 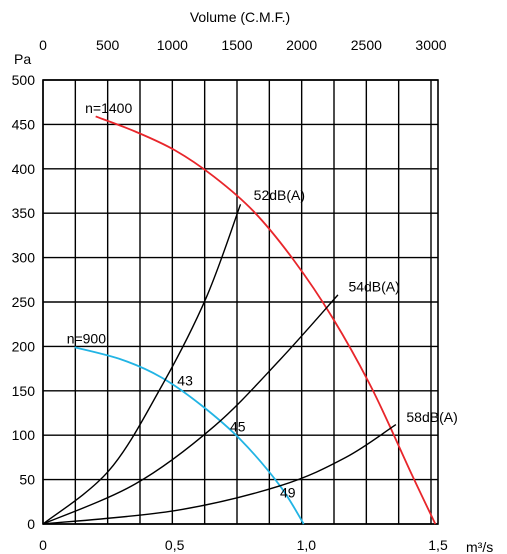 I want to click on annotation-label-6: 45, so click(x=238, y=427).